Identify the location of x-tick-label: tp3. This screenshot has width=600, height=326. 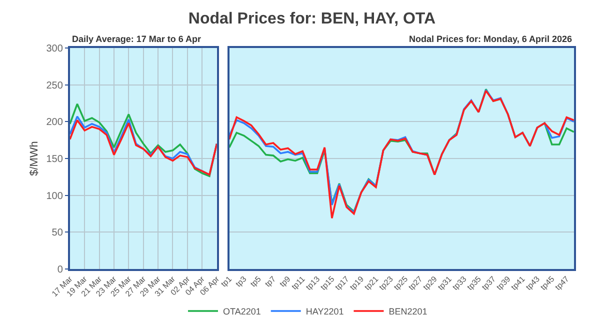
(241, 281).